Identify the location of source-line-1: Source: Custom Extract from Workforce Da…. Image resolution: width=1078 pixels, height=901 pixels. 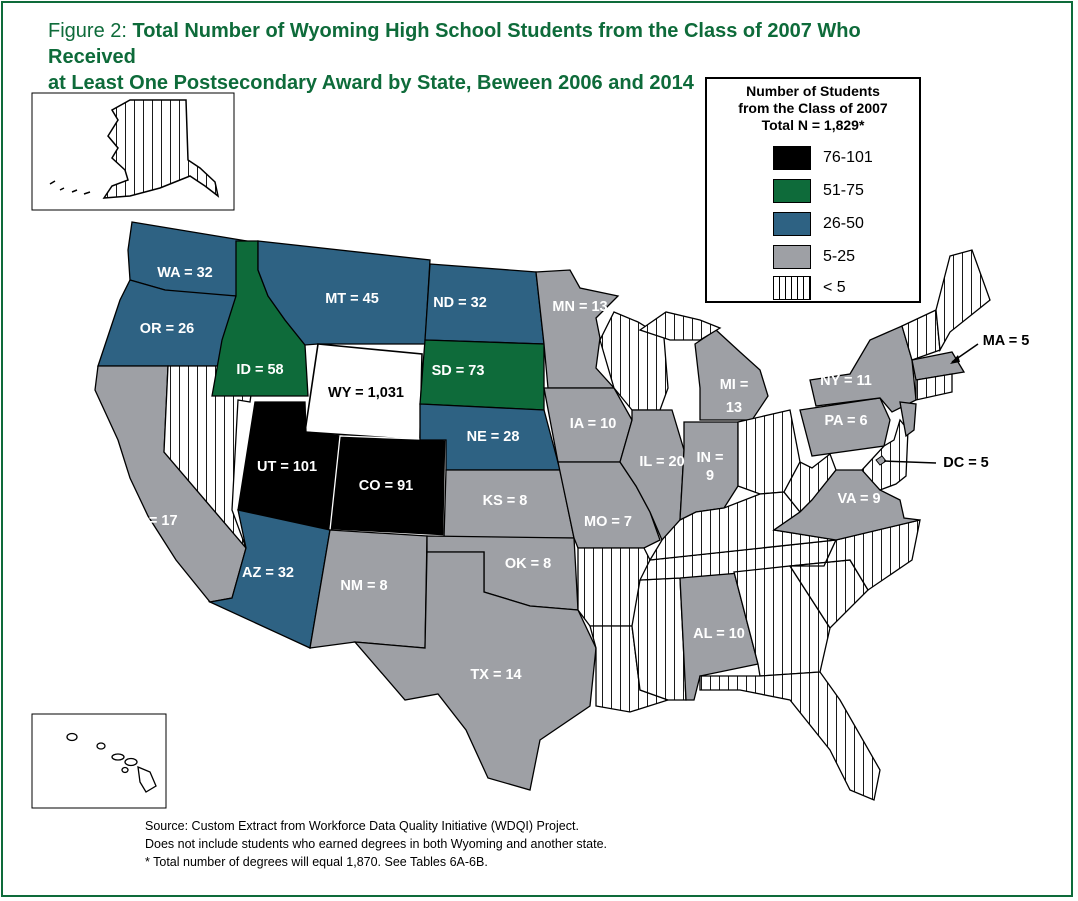
(362, 826).